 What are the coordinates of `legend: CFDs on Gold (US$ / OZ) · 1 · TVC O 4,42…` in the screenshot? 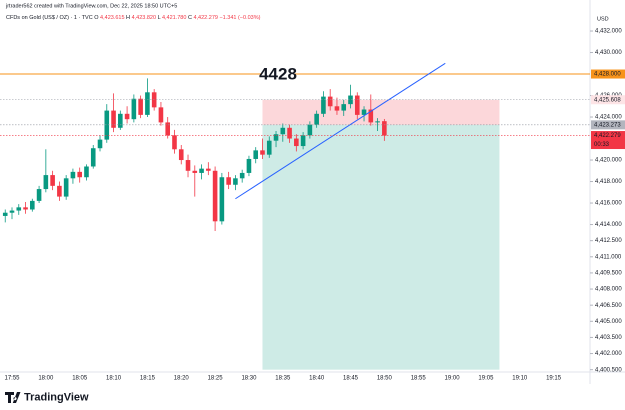 It's located at (133, 18).